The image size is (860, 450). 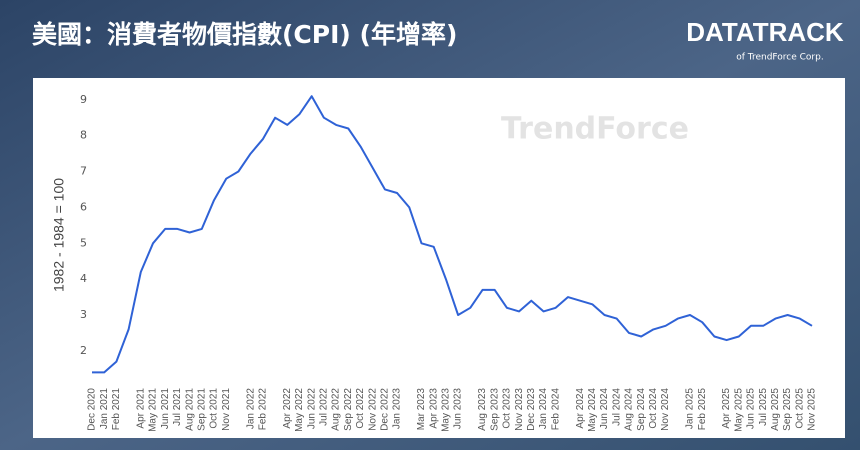 What do you see at coordinates (83, 278) in the screenshot?
I see `y-tick-label: 4` at bounding box center [83, 278].